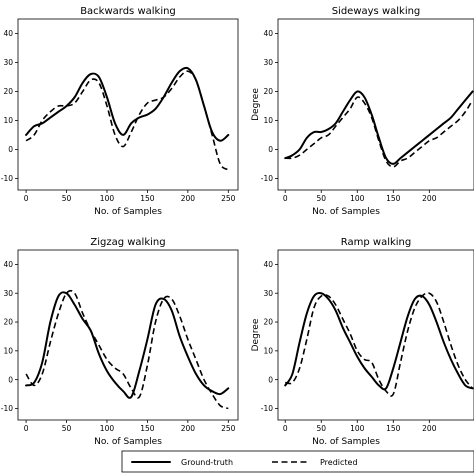  What do you see at coordinates (128, 11) in the screenshot?
I see `chart-title: Backwards walking` at bounding box center [128, 11].